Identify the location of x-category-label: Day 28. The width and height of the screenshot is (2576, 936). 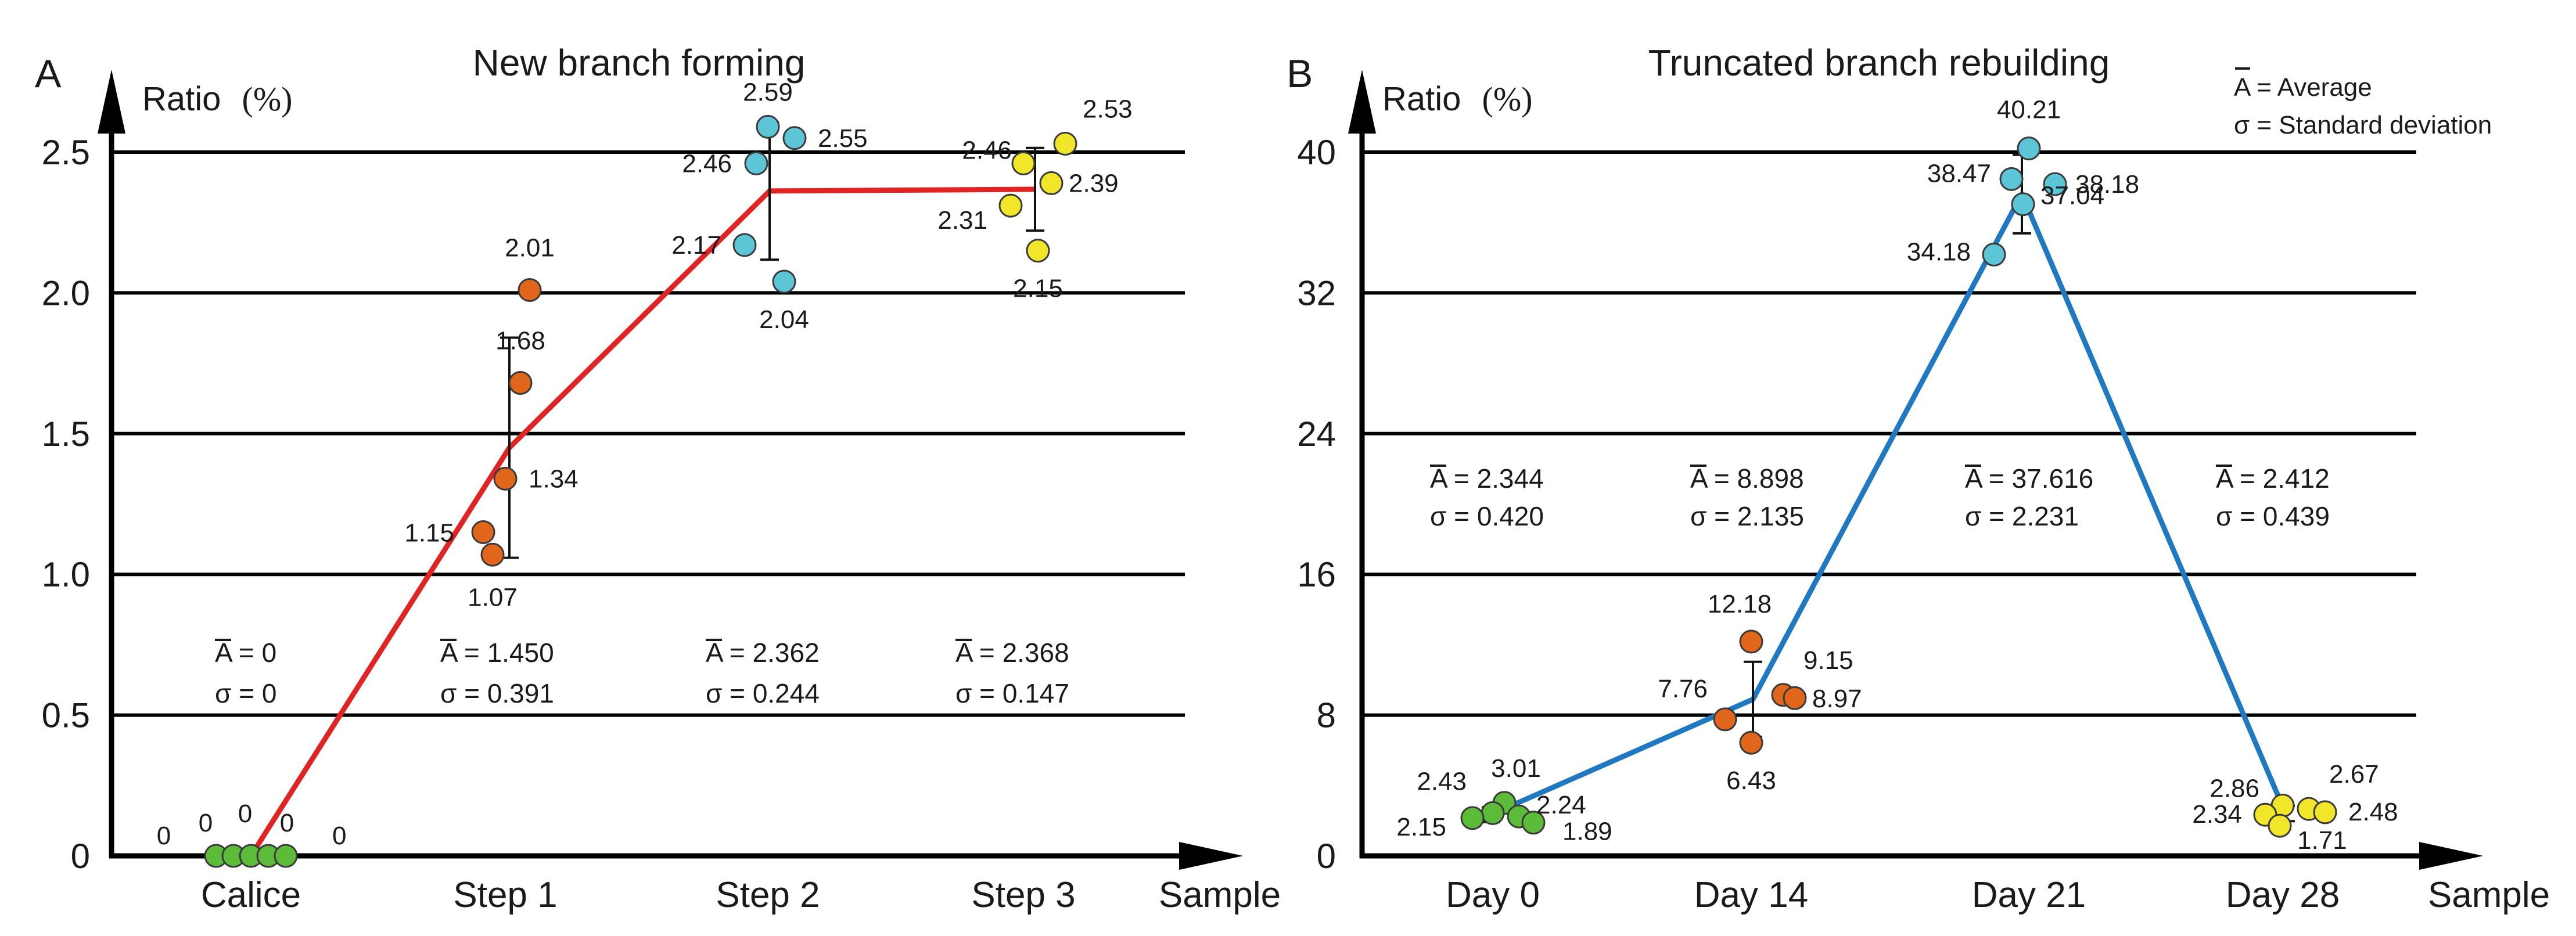
(2283, 895).